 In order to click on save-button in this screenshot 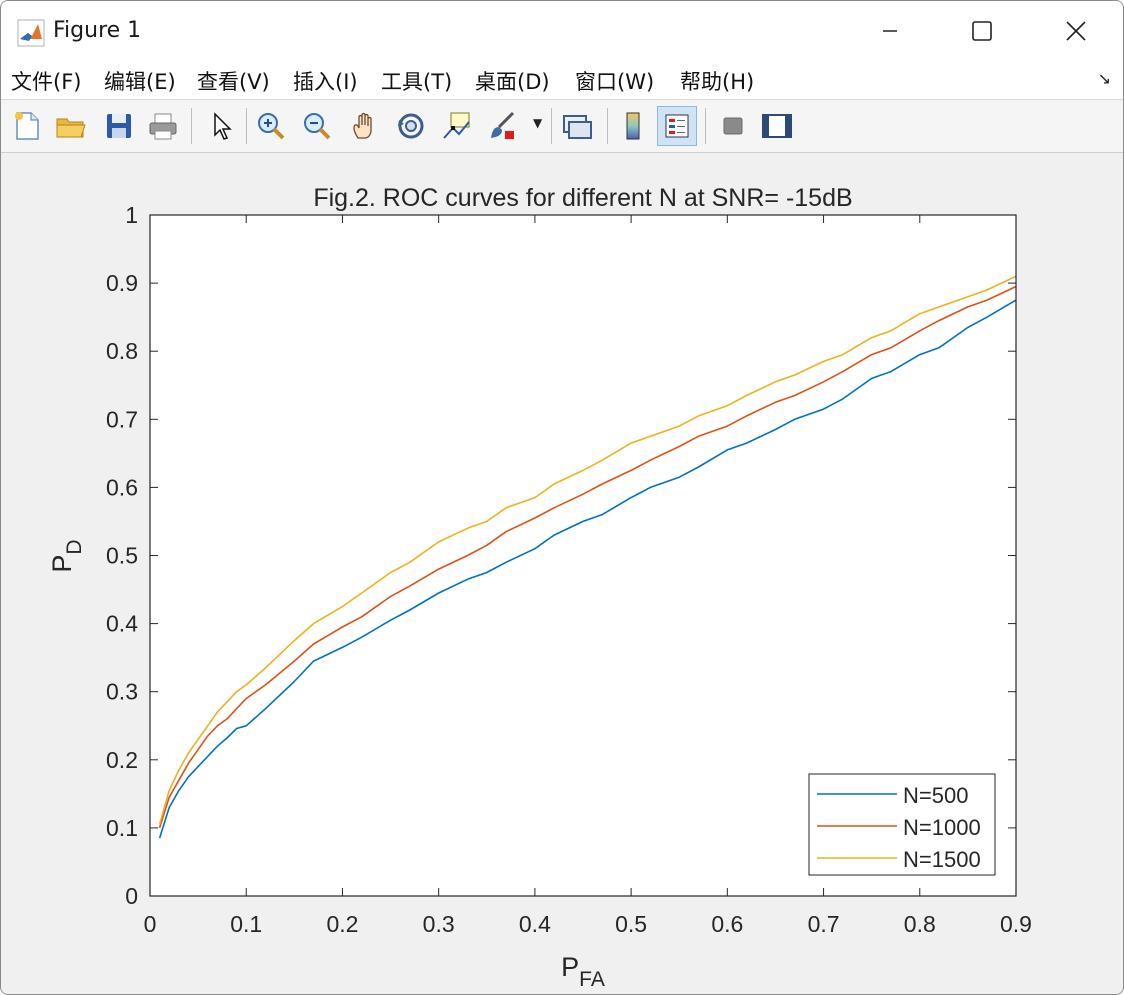, I will do `click(119, 126)`.